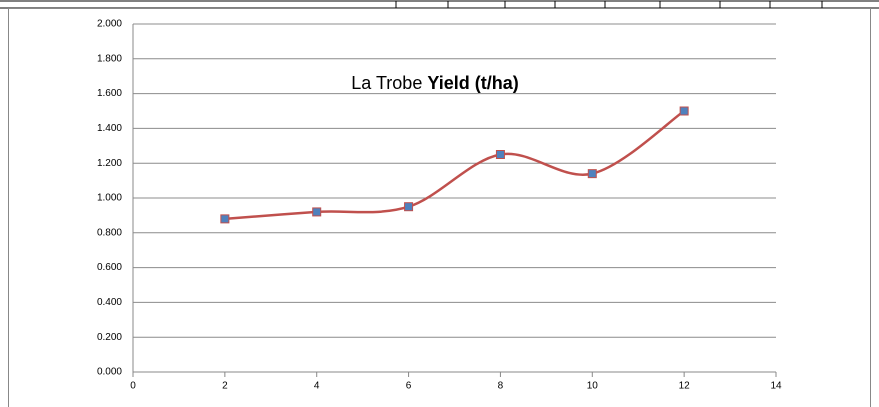 This screenshot has height=407, width=879. What do you see at coordinates (593, 386) in the screenshot?
I see `x-tick-label: 10` at bounding box center [593, 386].